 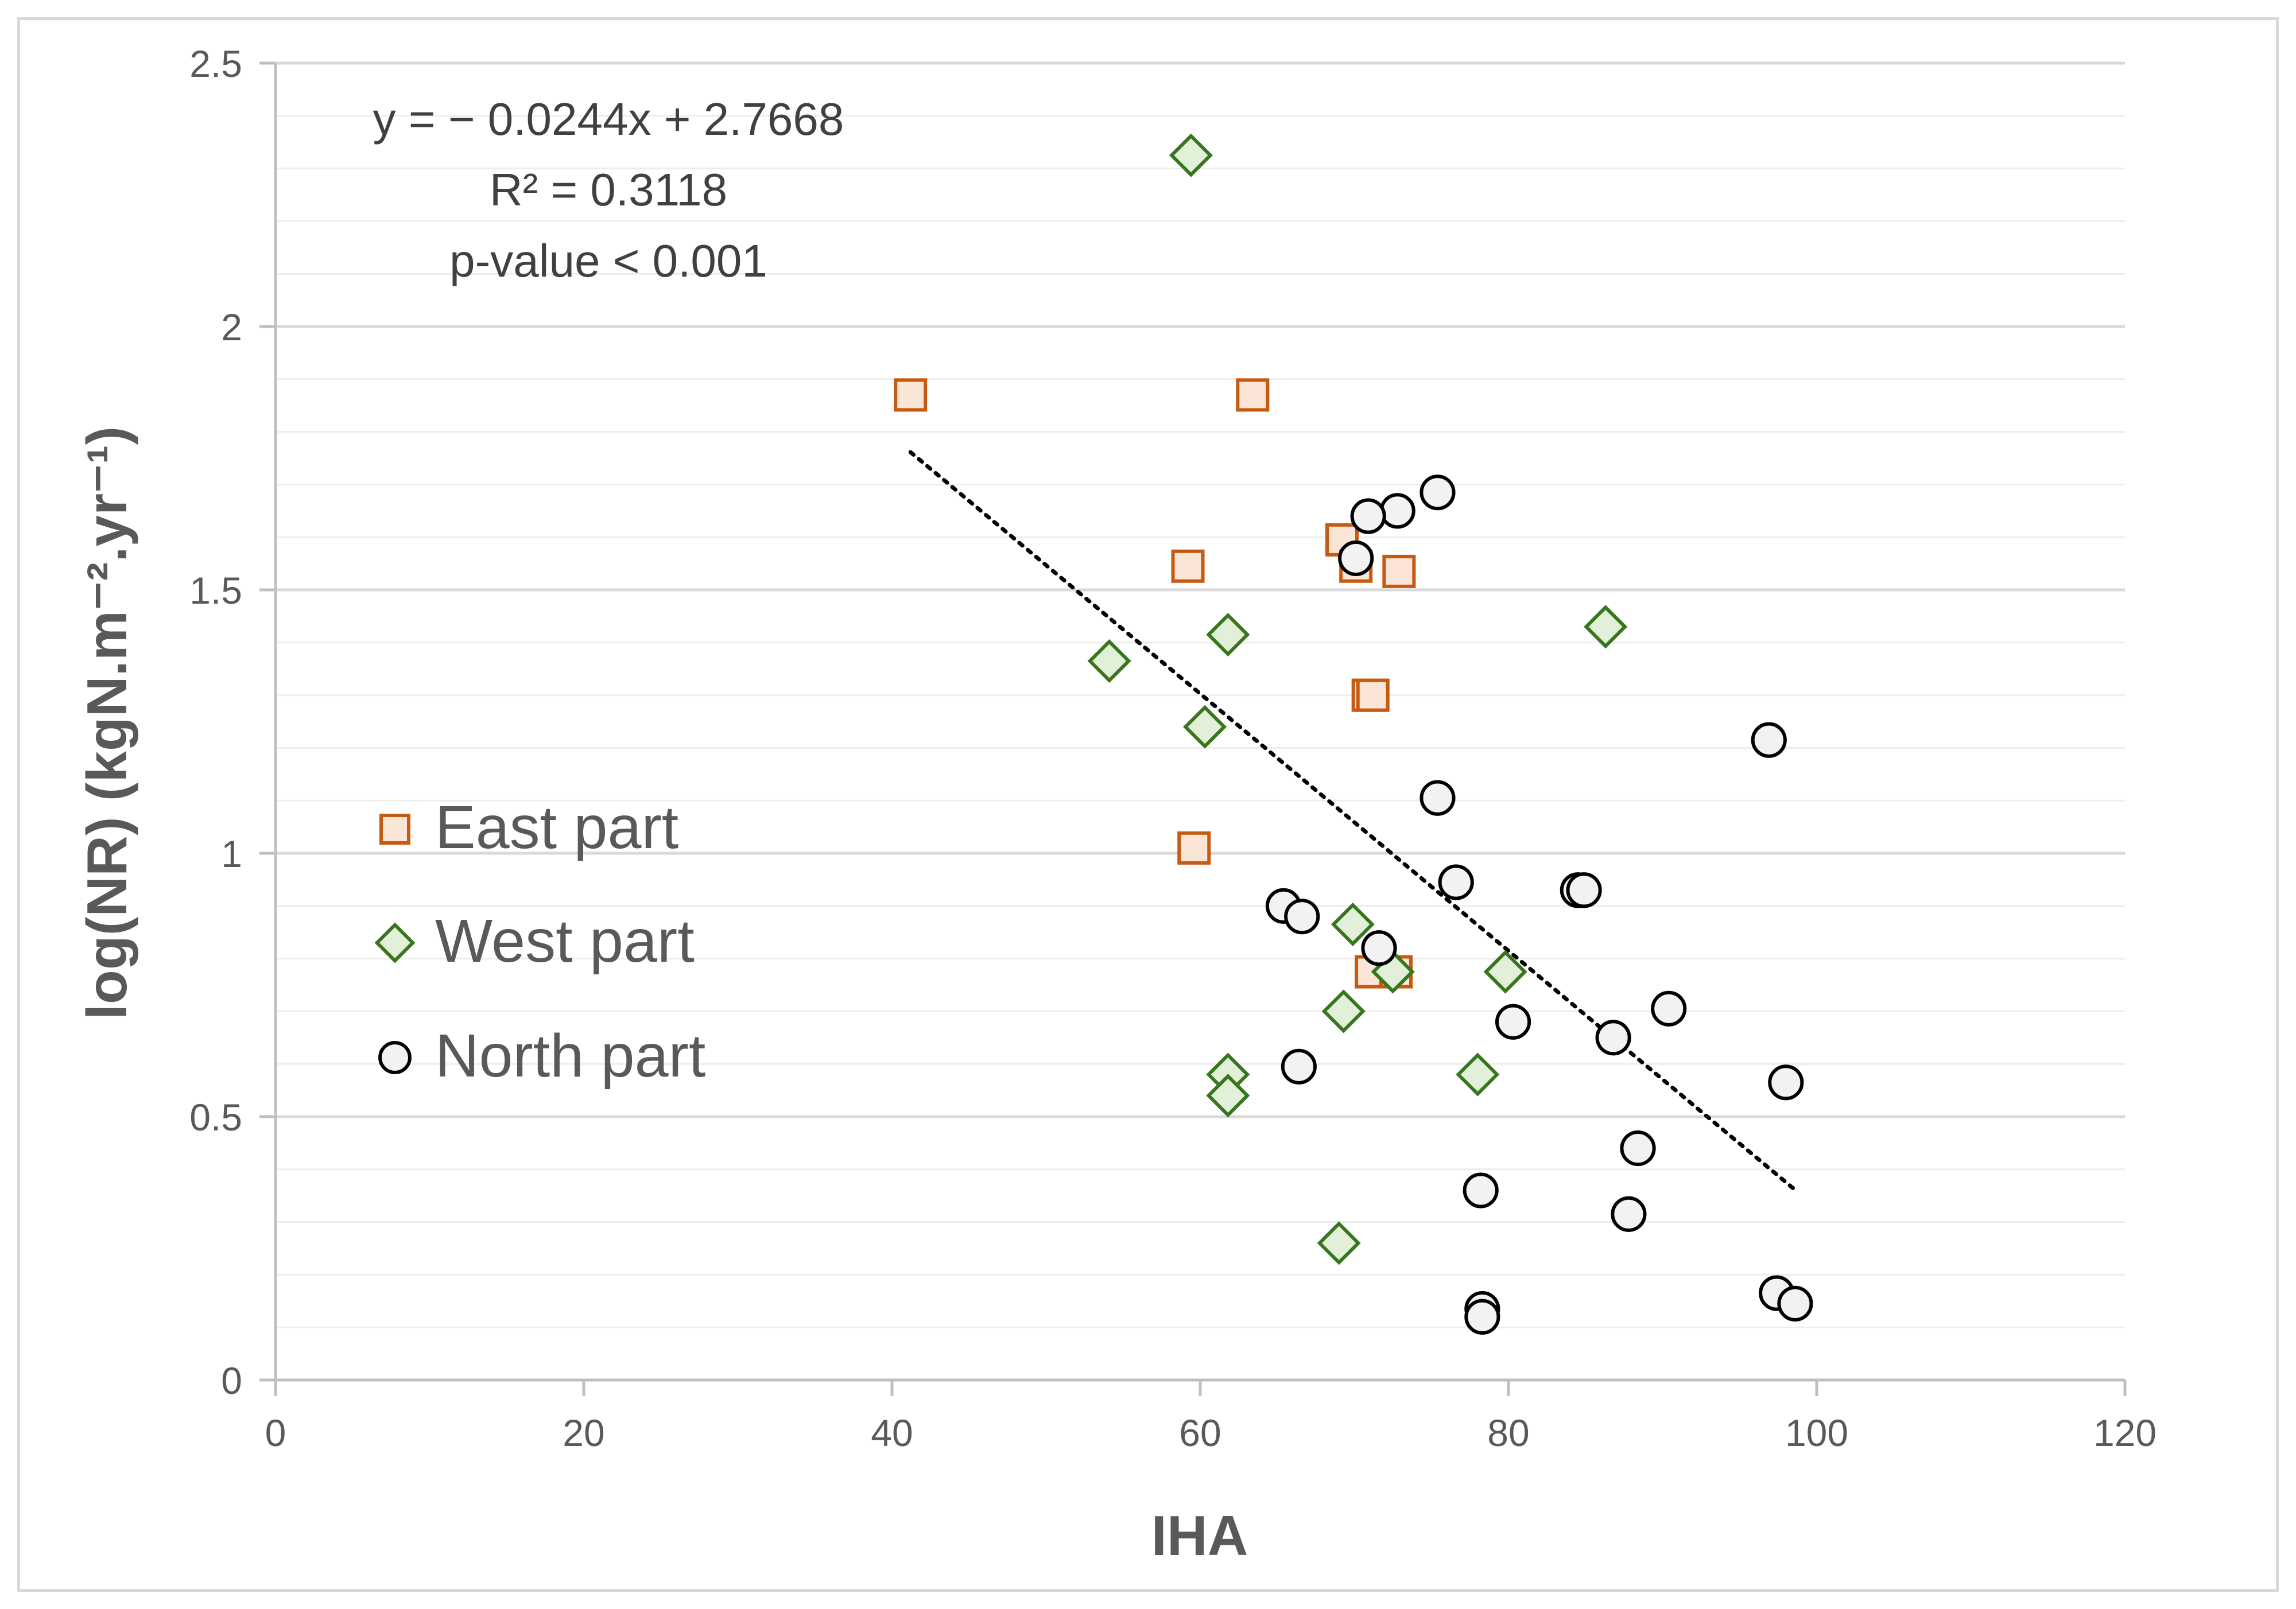 What do you see at coordinates (106, 723) in the screenshot?
I see `y-axis-title: log(NR) (kgN.m⁻².yr⁻¹)` at bounding box center [106, 723].